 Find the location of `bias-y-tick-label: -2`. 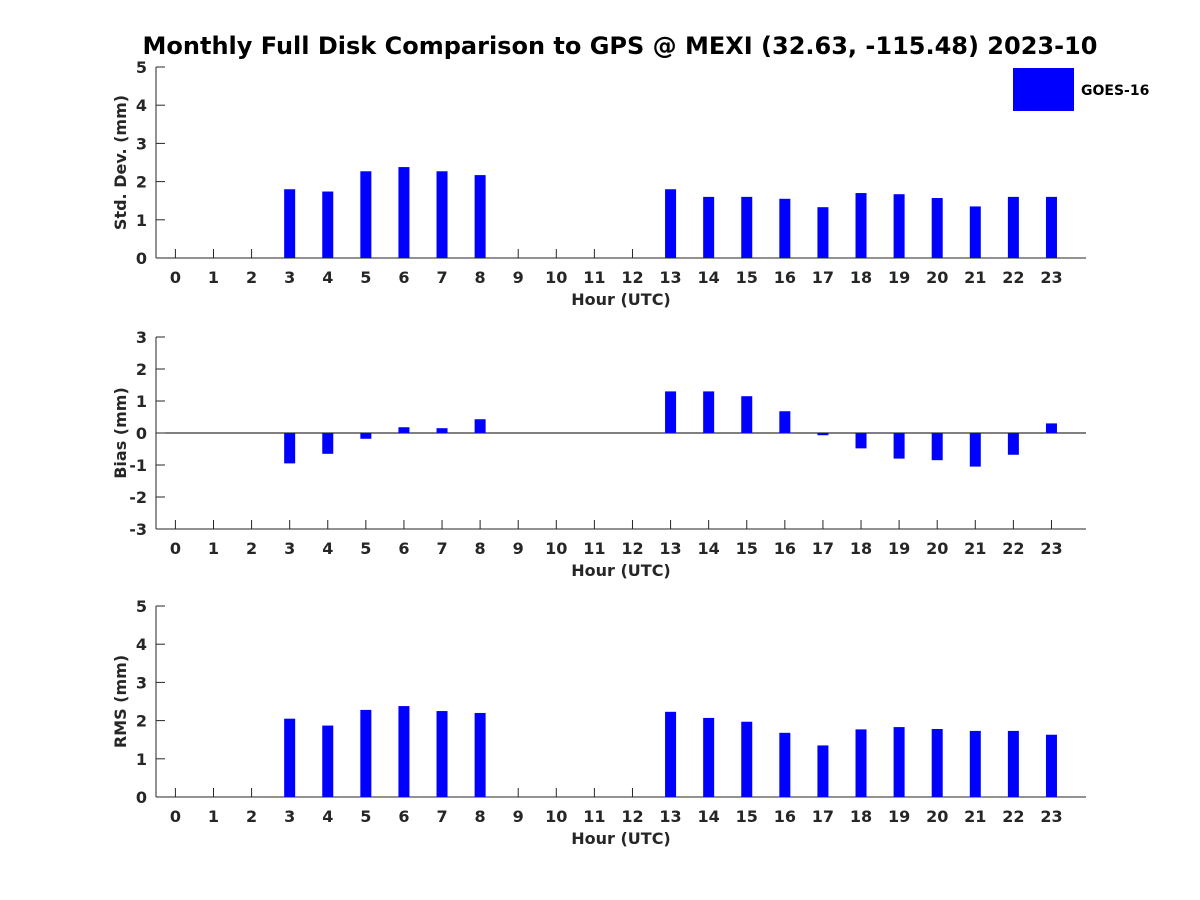

bias-y-tick-label: -2 is located at coordinates (138, 497).